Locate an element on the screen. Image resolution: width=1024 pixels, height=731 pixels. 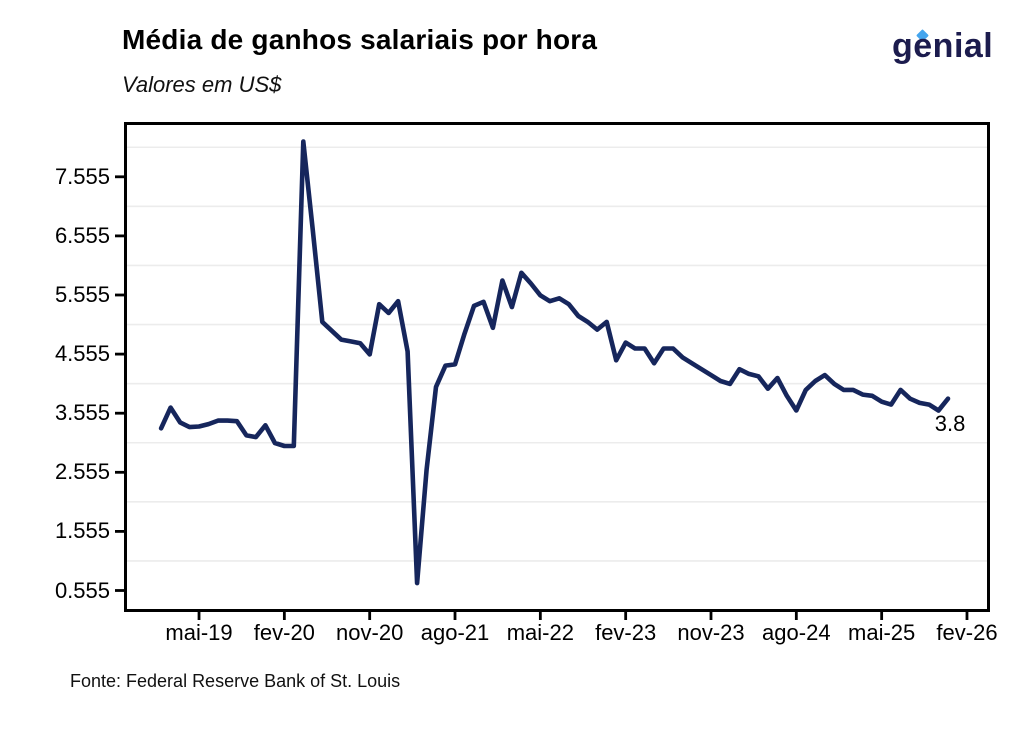
chart-subtitle: Valores em US$ is located at coordinates (202, 84).